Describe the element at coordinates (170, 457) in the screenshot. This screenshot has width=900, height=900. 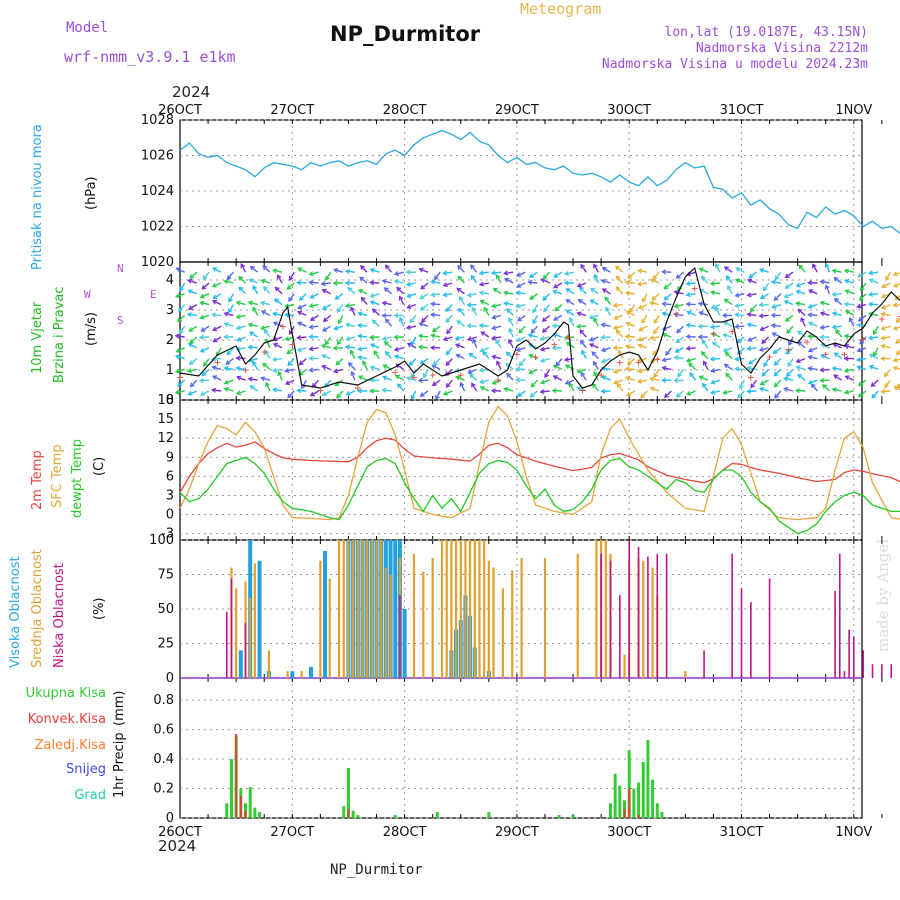
I see `y-tick-label: 9` at that location.